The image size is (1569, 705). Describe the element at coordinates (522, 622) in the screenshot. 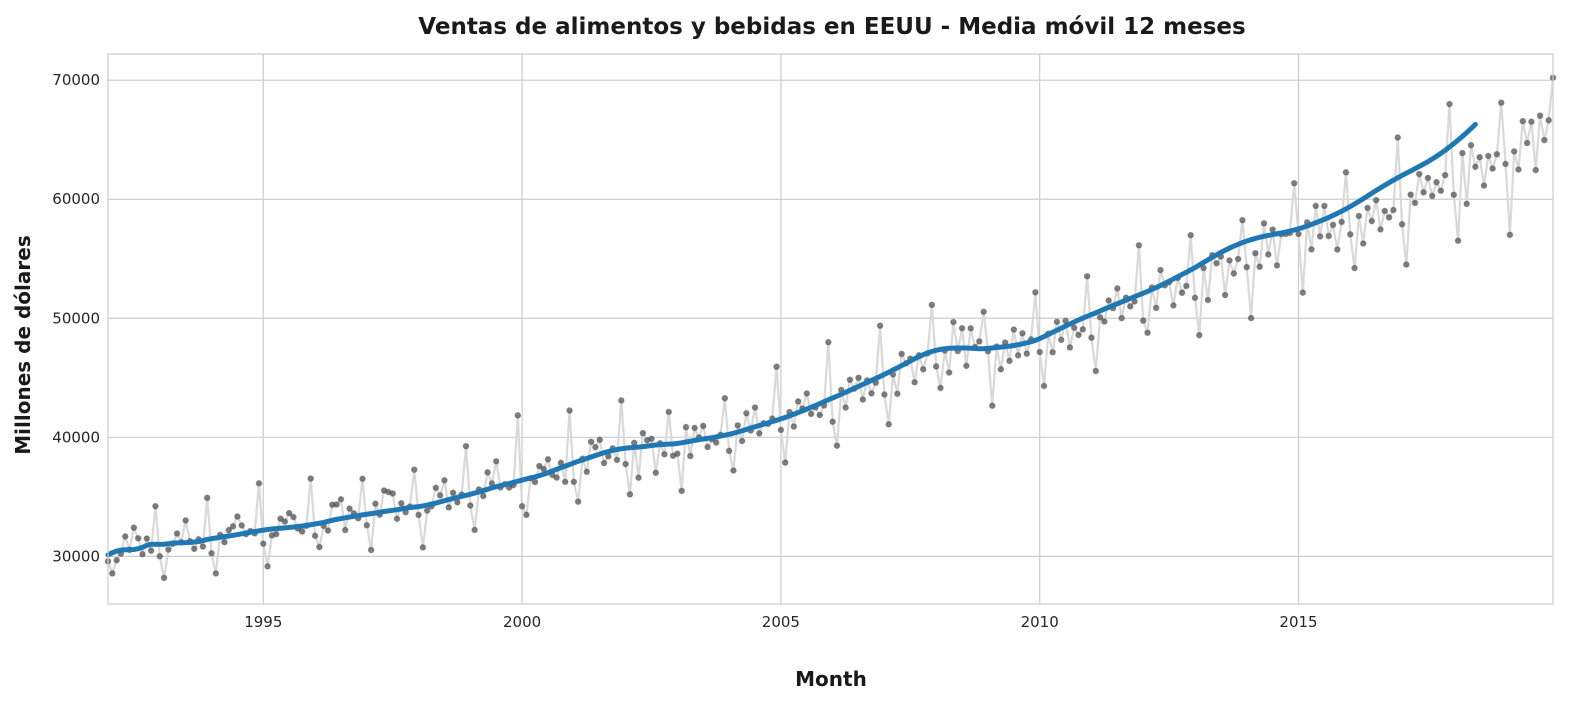

I see `x-tick-label: 2000` at that location.